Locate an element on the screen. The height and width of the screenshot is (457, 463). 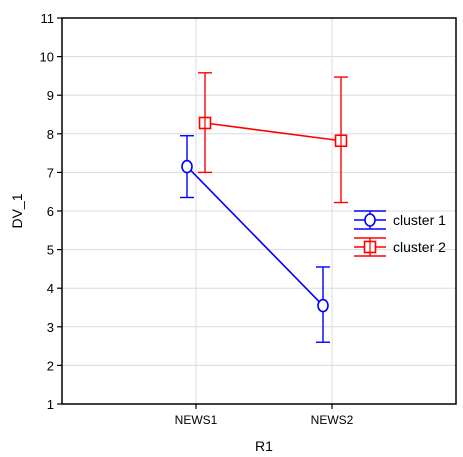
legend-item-1: cluster 2 is located at coordinates (400, 247).